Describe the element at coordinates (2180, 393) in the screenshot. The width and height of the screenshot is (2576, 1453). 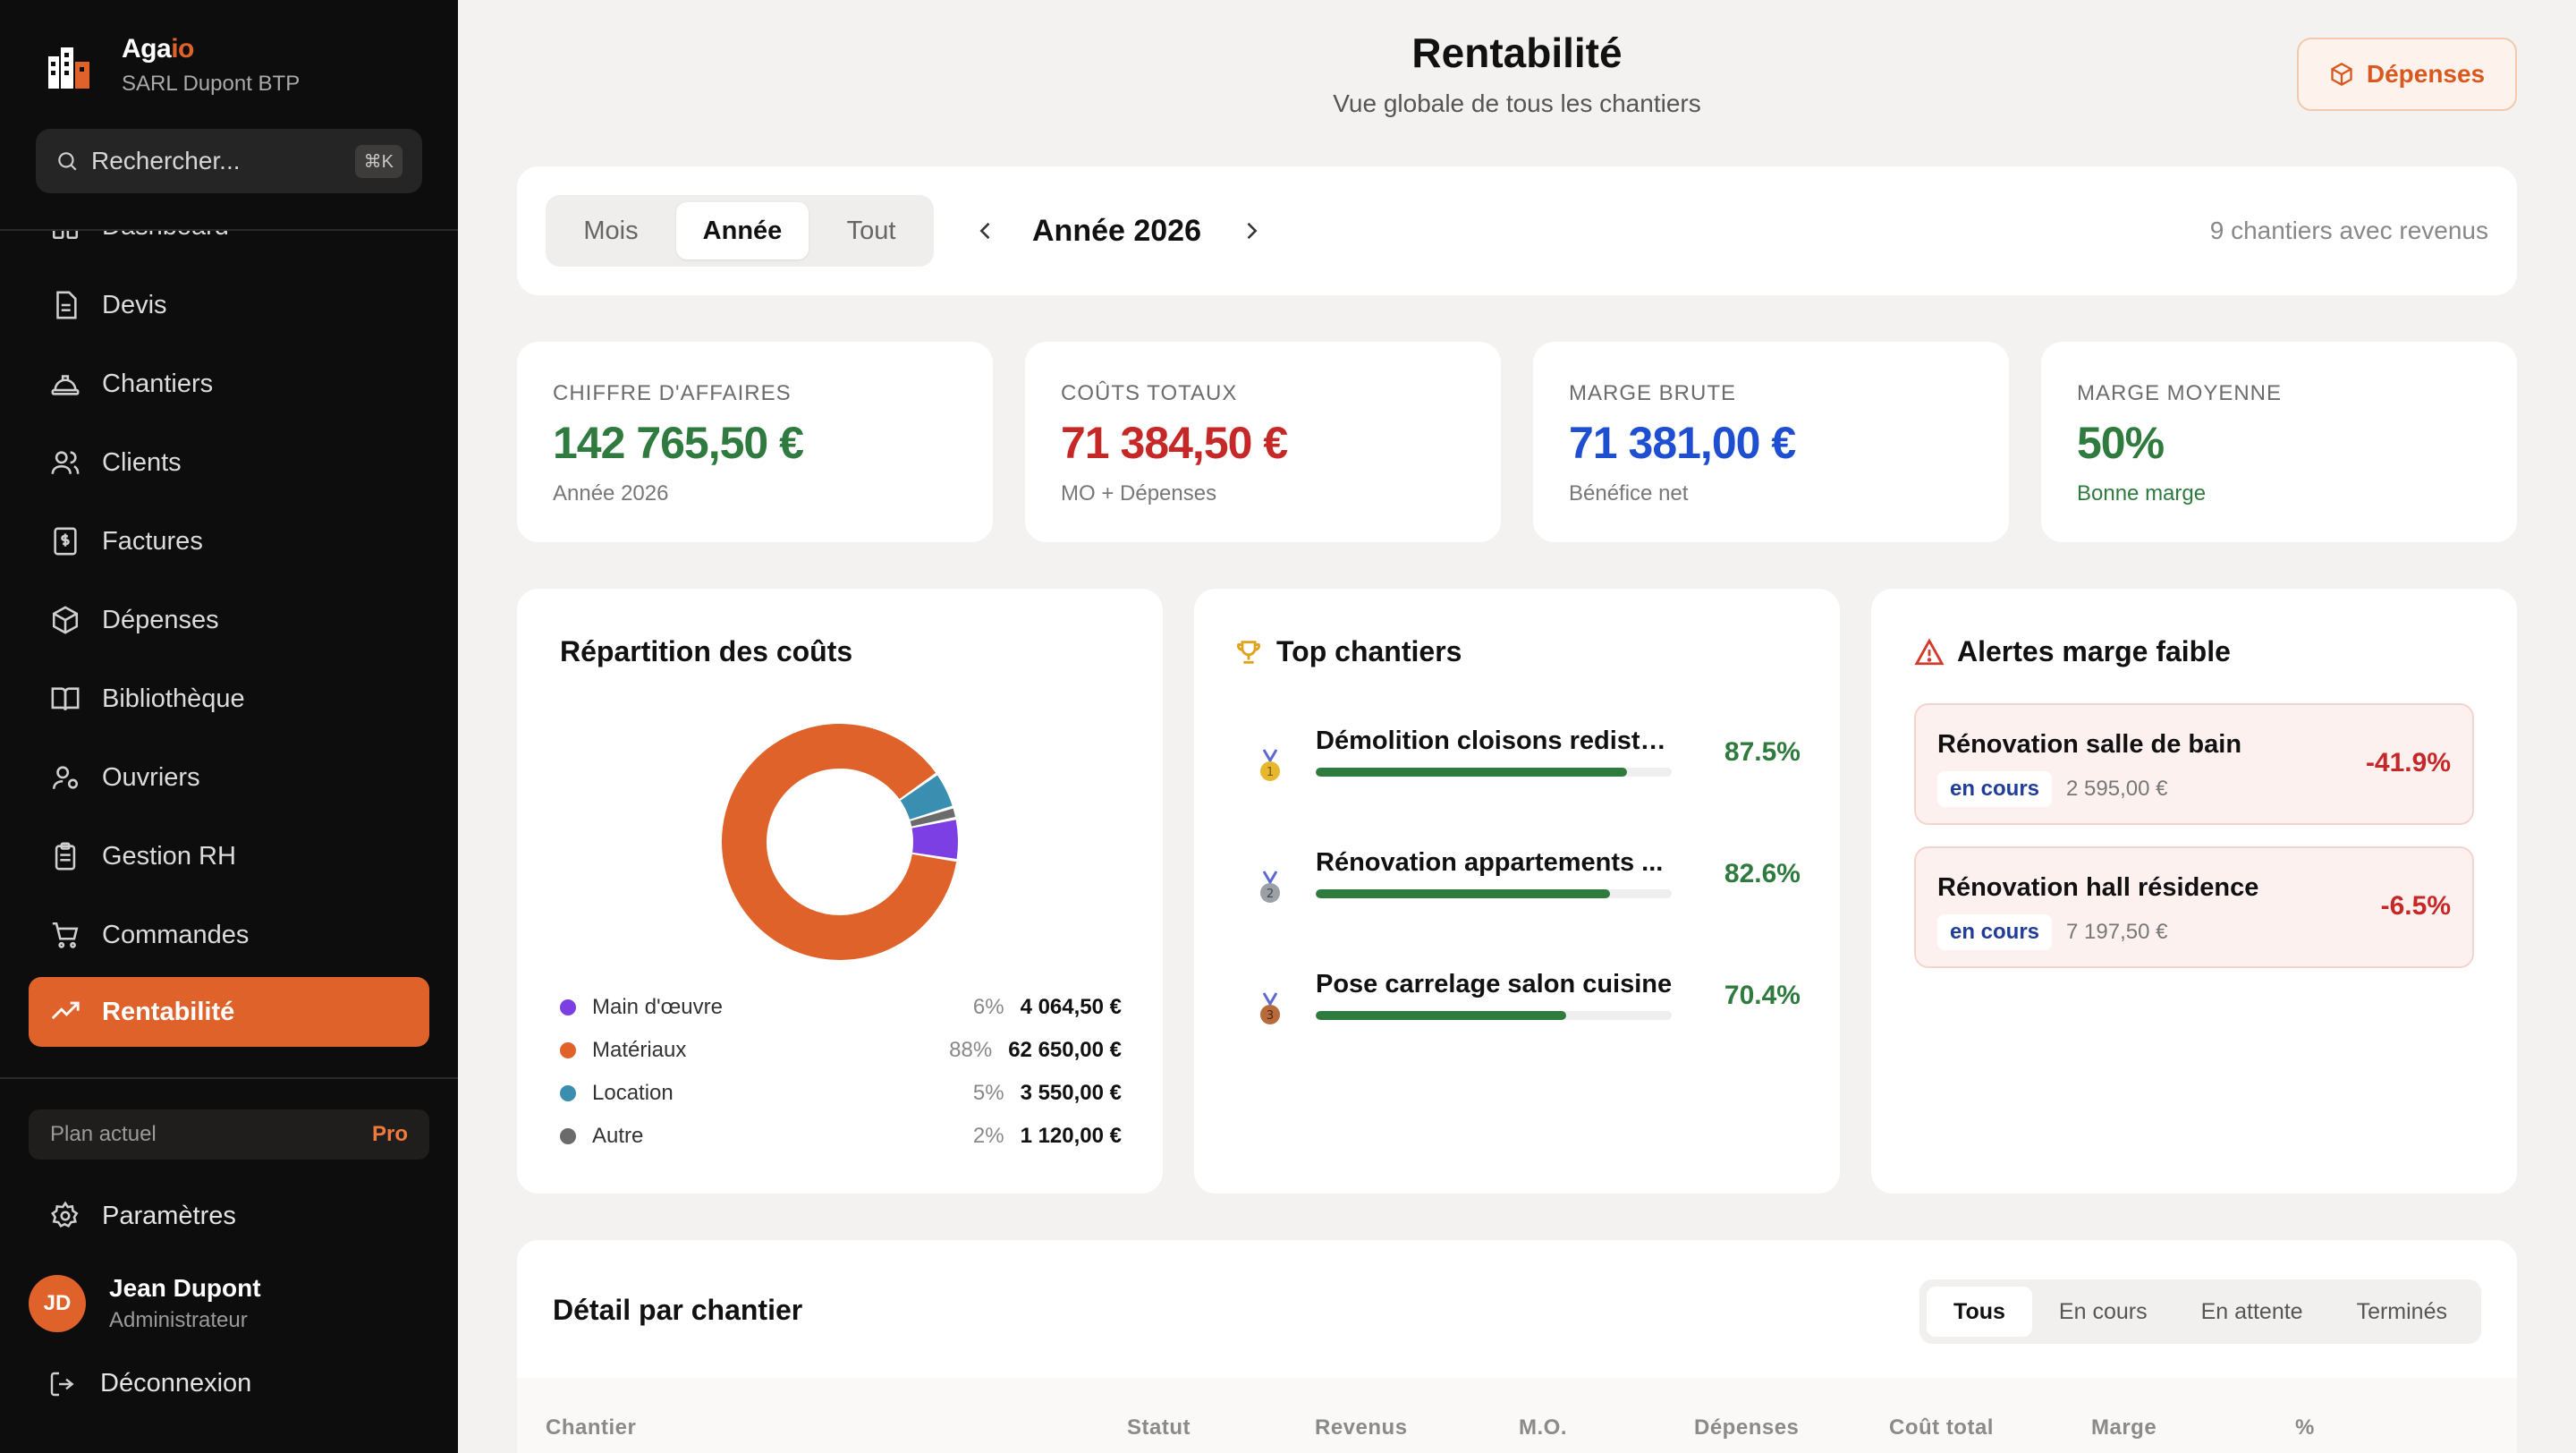
I see `kpi-label: Marge moyenne` at that location.